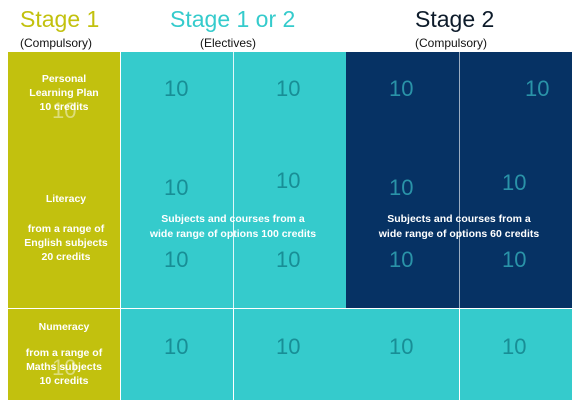 The image size is (580, 409). What do you see at coordinates (56, 43) in the screenshot?
I see `stage1-subtitle: (Compulsory)` at bounding box center [56, 43].